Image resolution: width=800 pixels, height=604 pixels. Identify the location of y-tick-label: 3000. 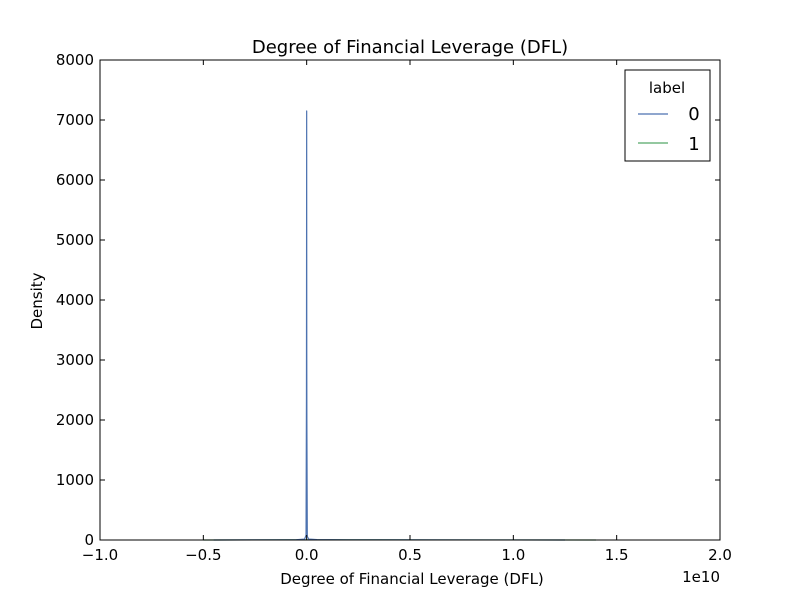
(75, 360).